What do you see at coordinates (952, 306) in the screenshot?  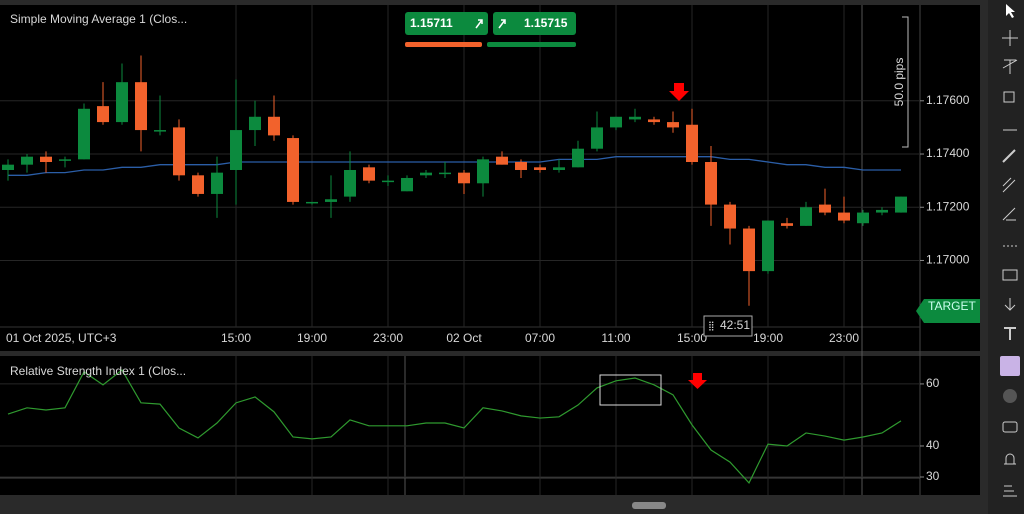 I see `target-label: TARGET` at bounding box center [952, 306].